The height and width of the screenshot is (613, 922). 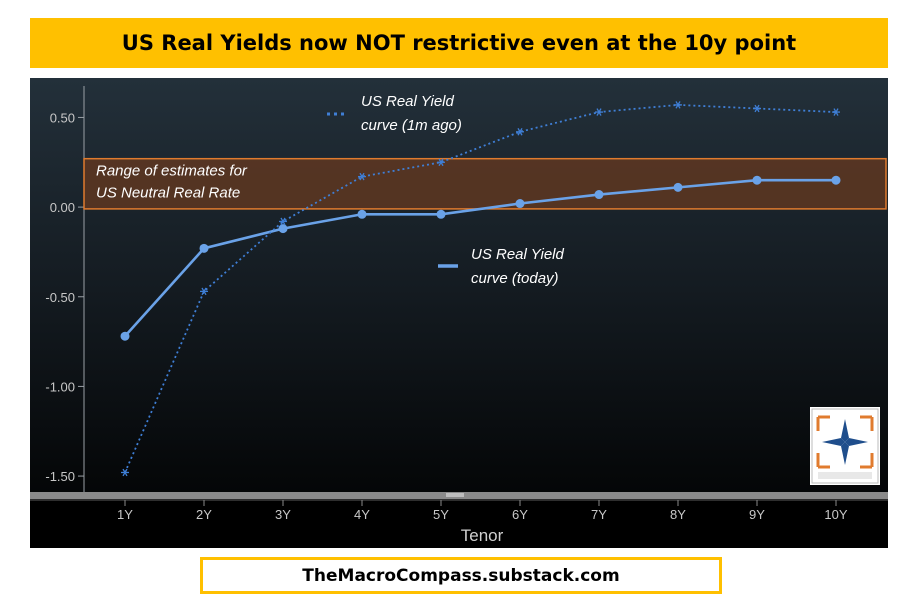 What do you see at coordinates (520, 514) in the screenshot?
I see `x-tick-label: 6Y` at bounding box center [520, 514].